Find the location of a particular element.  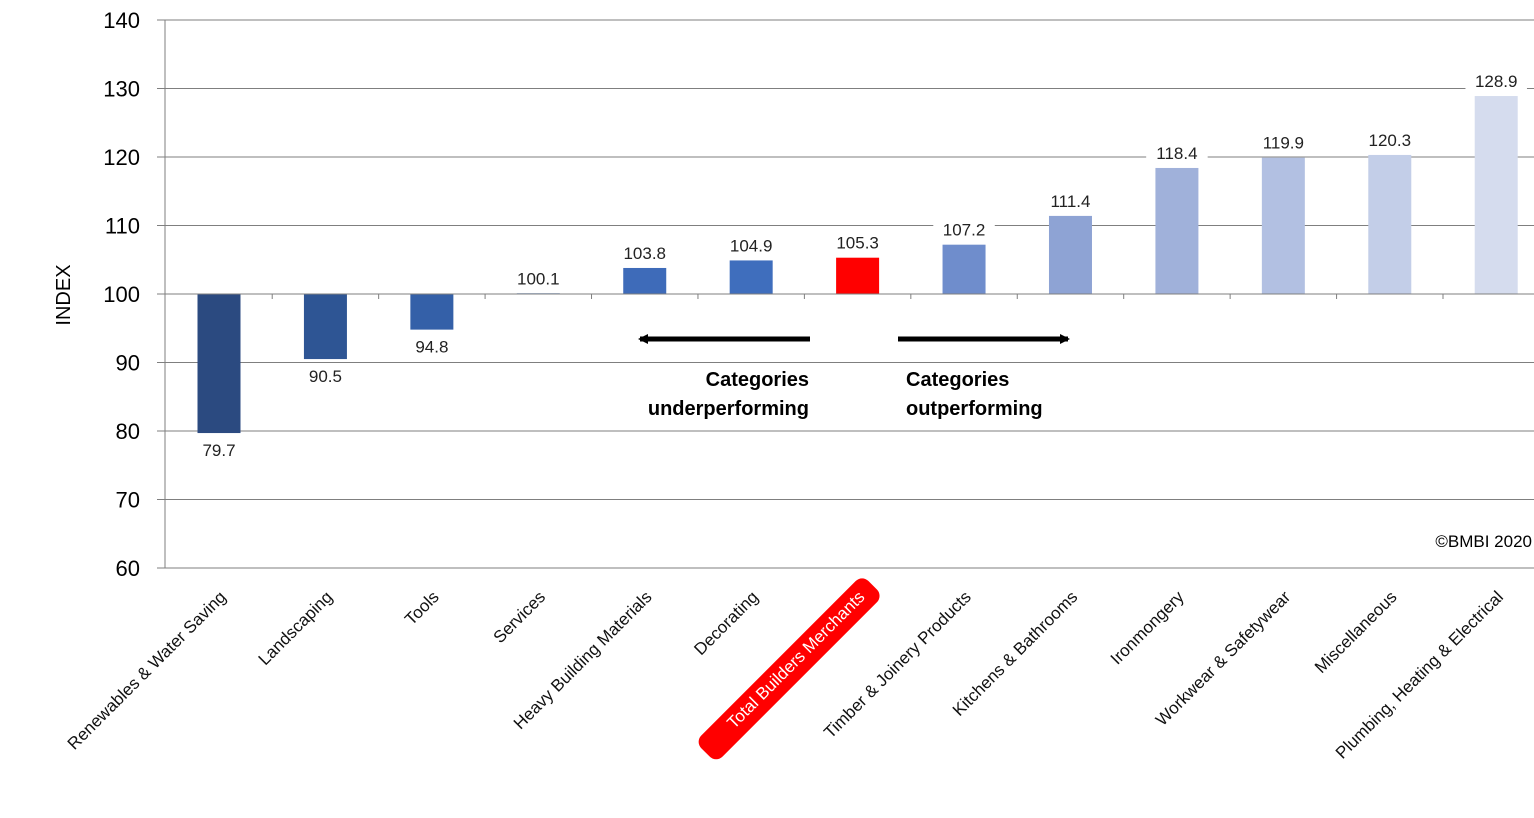

y-tick-label: 120 is located at coordinates (121, 157).